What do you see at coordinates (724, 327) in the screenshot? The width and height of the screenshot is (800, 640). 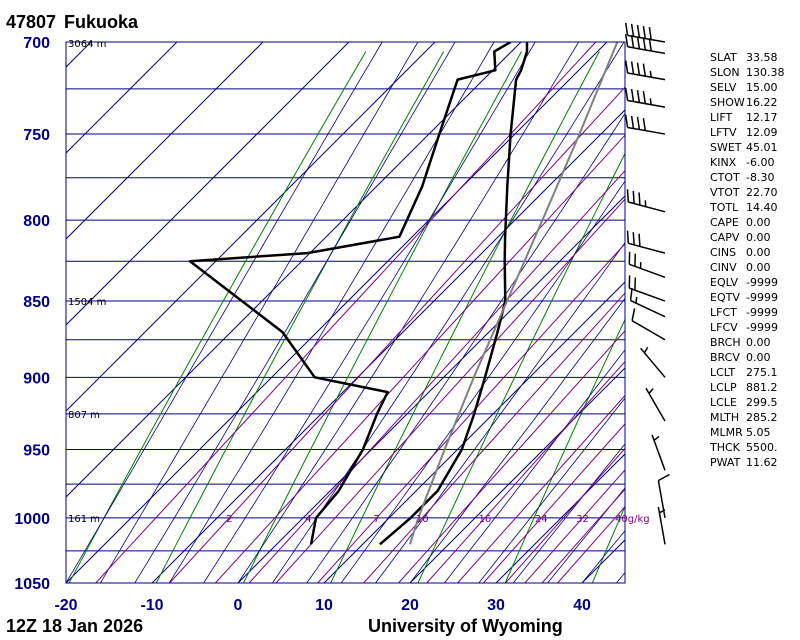 I see `index-key: LFCV` at bounding box center [724, 327].